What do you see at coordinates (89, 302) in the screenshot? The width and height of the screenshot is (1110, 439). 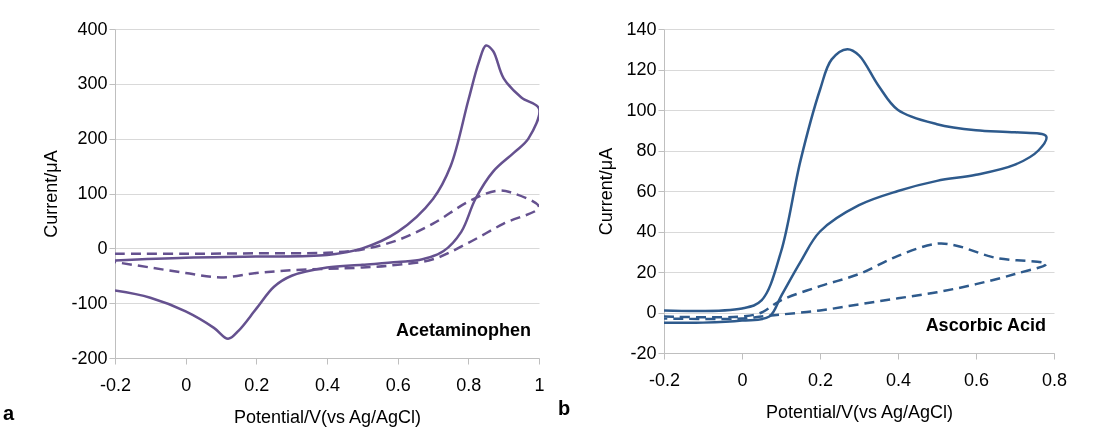 I see `y-tick-label: -100` at bounding box center [89, 302].